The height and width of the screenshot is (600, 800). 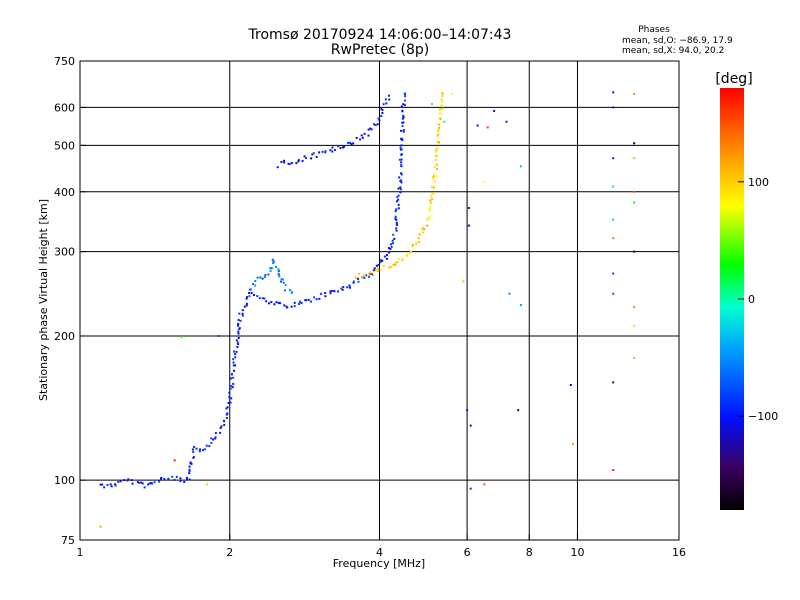 I want to click on y-tick-label: 600, so click(x=64, y=107).